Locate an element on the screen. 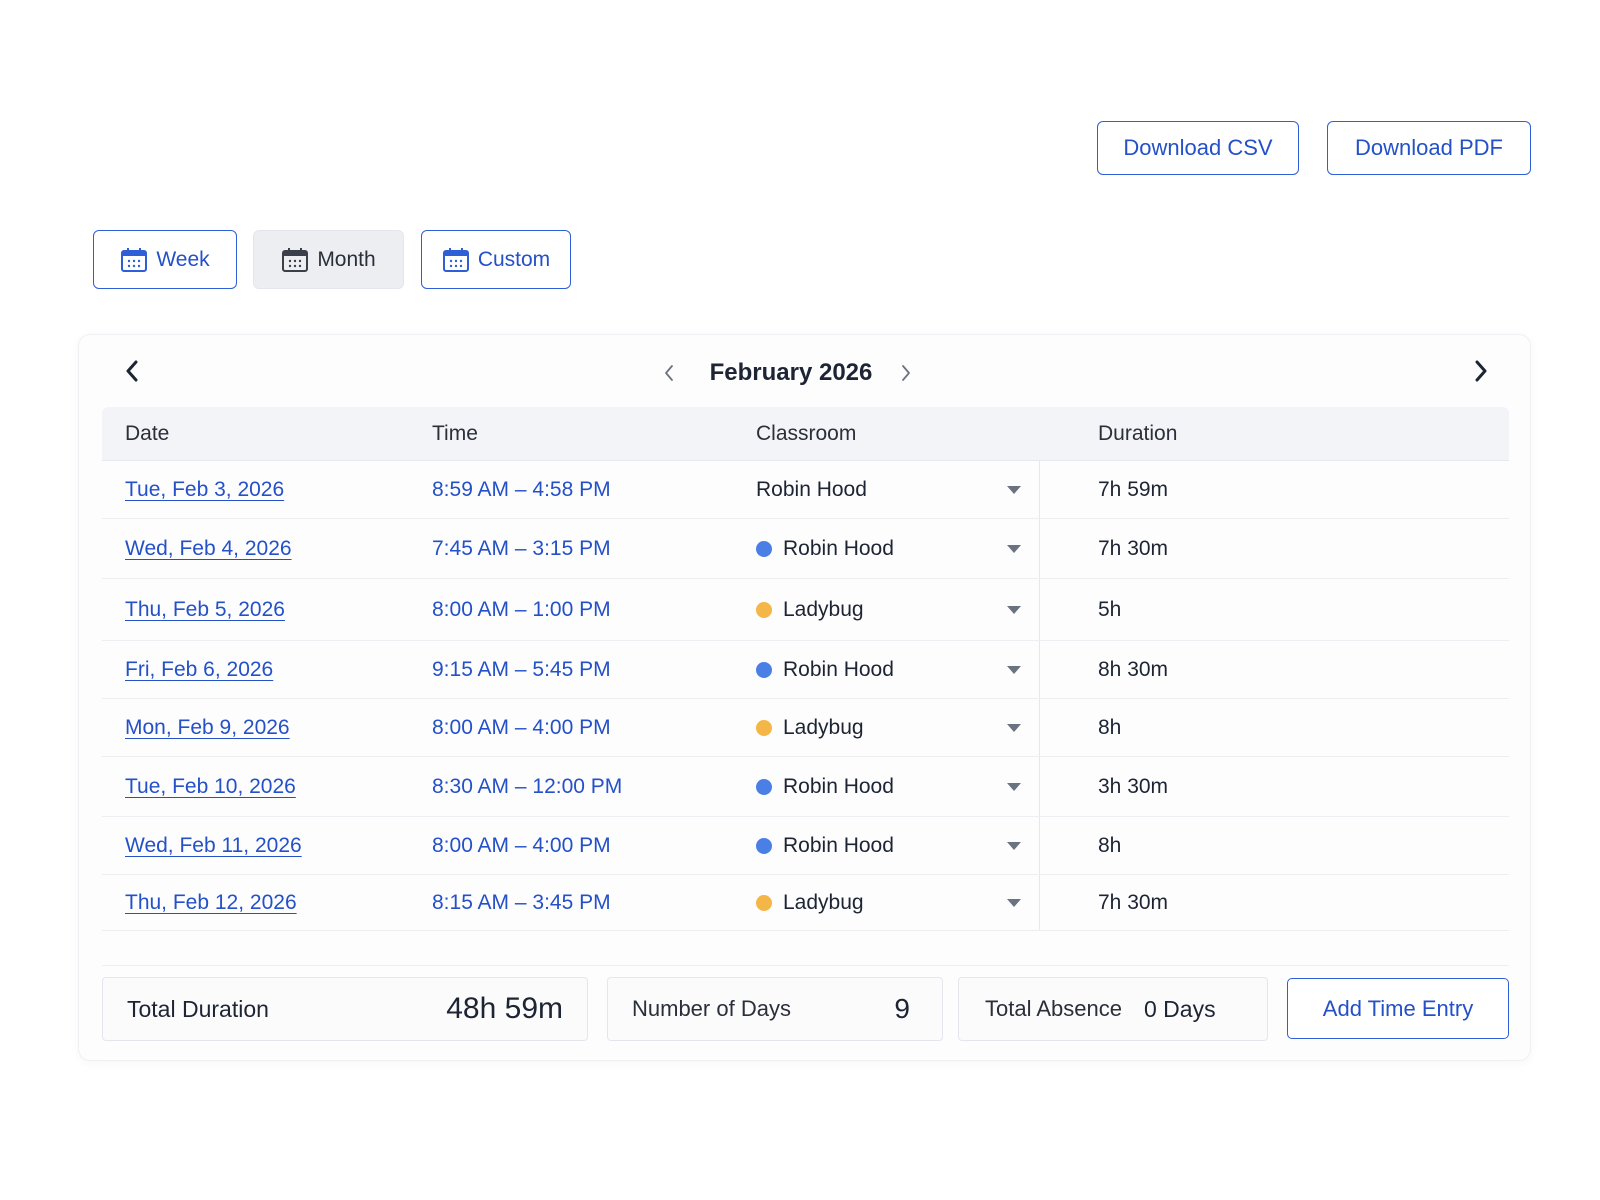 The image size is (1600, 1200). custom-label: Custom is located at coordinates (514, 259).